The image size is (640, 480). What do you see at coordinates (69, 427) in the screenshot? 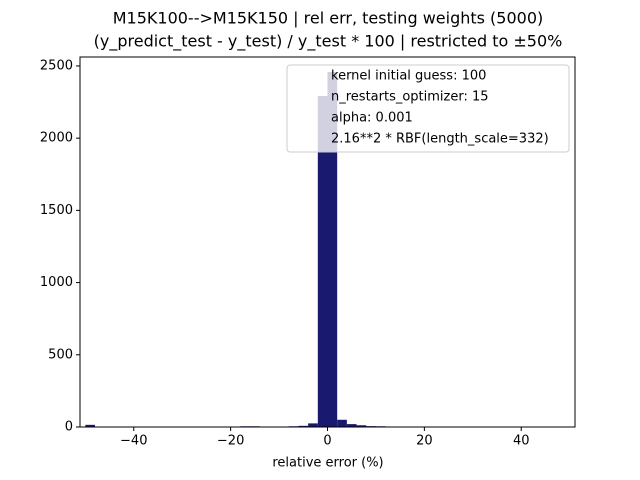
I see `y-tick-label: 0` at bounding box center [69, 427].